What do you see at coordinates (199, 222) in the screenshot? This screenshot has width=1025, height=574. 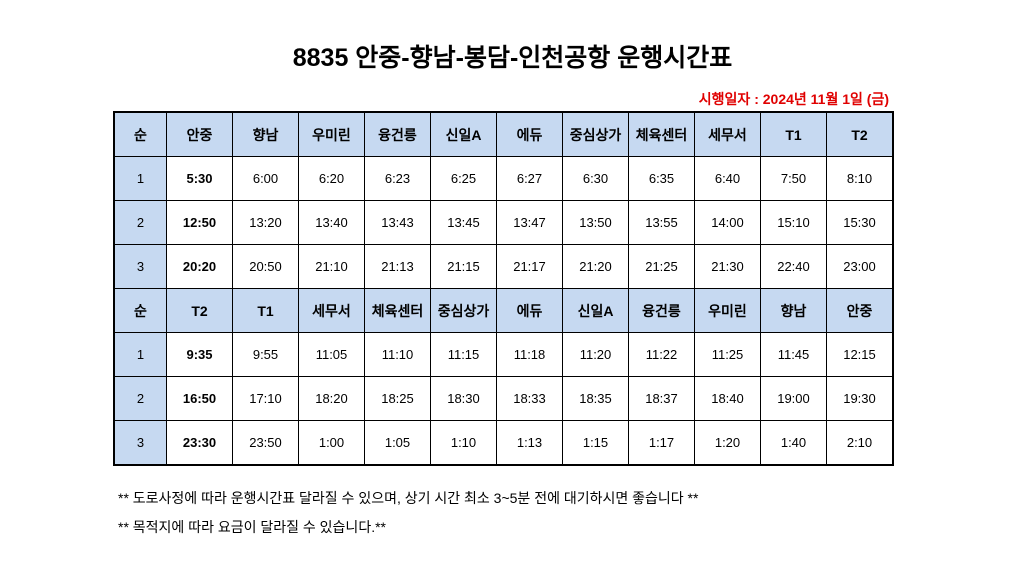 I see `time-cell: 12:50` at bounding box center [199, 222].